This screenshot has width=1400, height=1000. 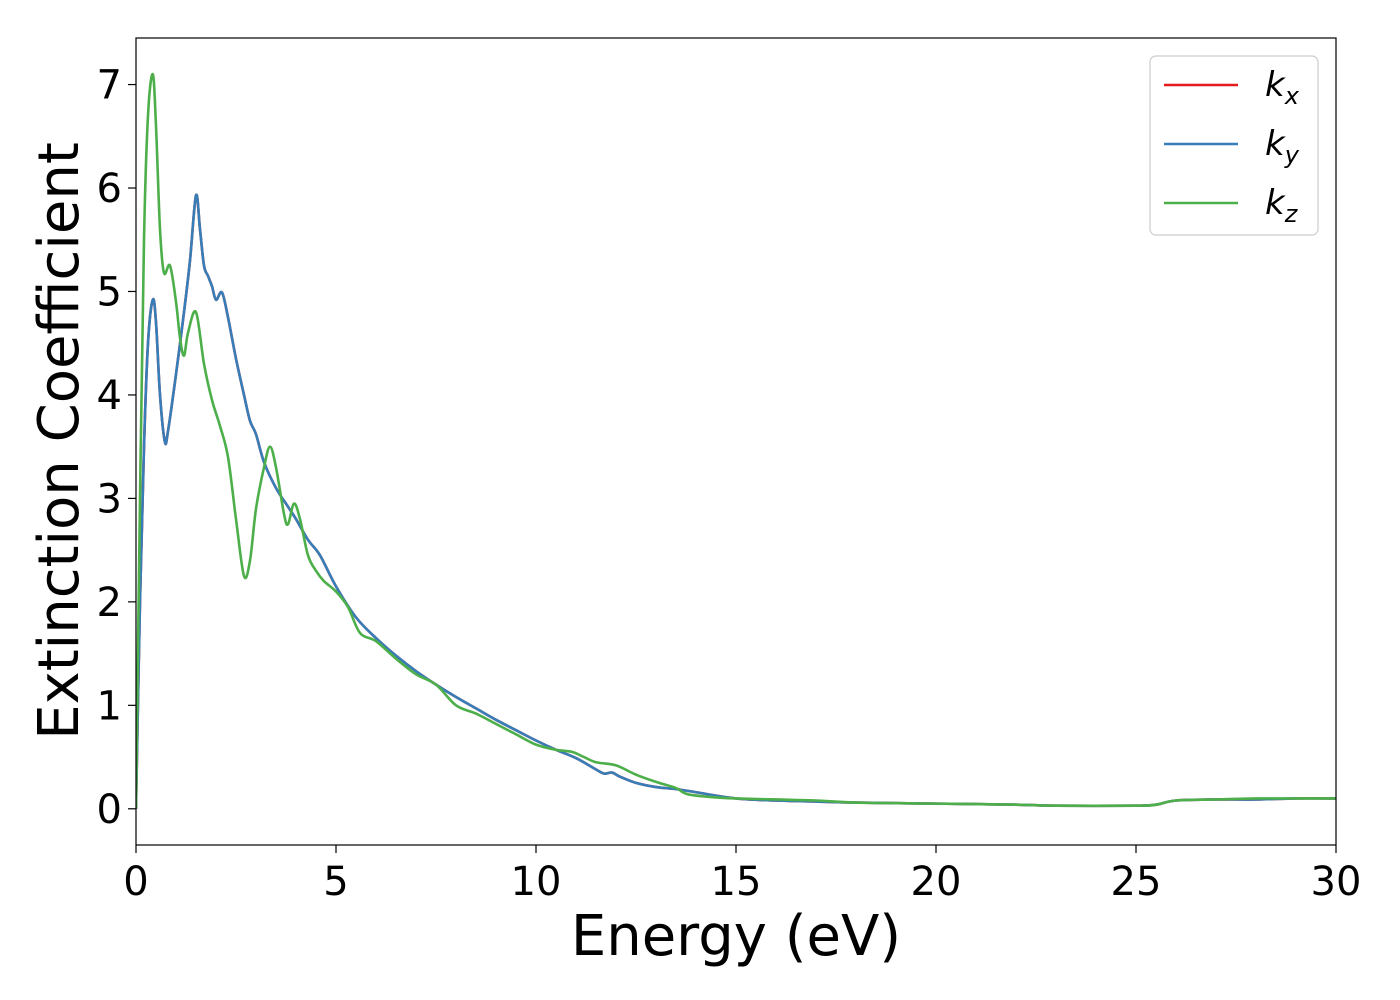 I want to click on x-tick-label: 15, so click(x=736, y=882).